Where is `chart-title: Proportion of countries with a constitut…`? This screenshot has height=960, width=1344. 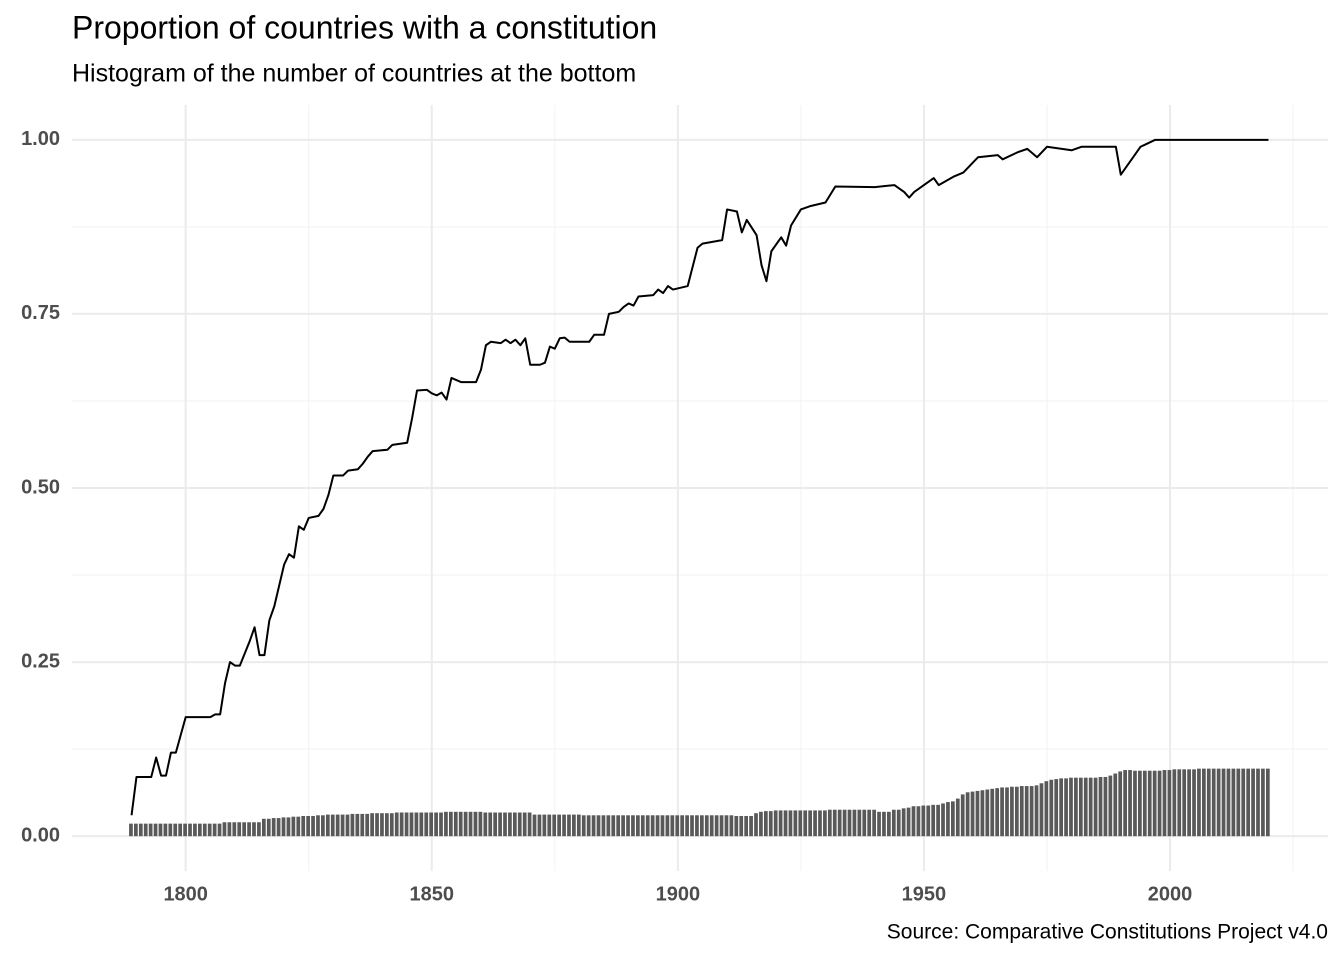 chart-title: Proportion of countries with a constitut… is located at coordinates (364, 27).